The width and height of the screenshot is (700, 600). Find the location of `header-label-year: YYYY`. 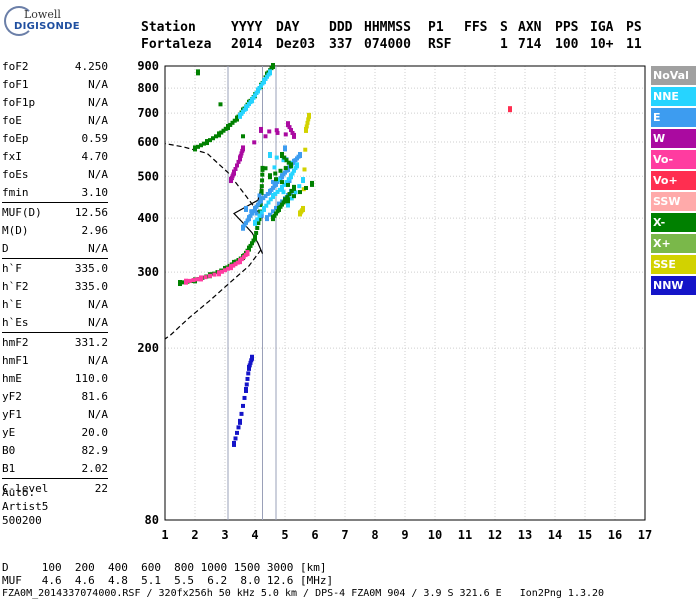

header-label-year: YYYY is located at coordinates (247, 27).